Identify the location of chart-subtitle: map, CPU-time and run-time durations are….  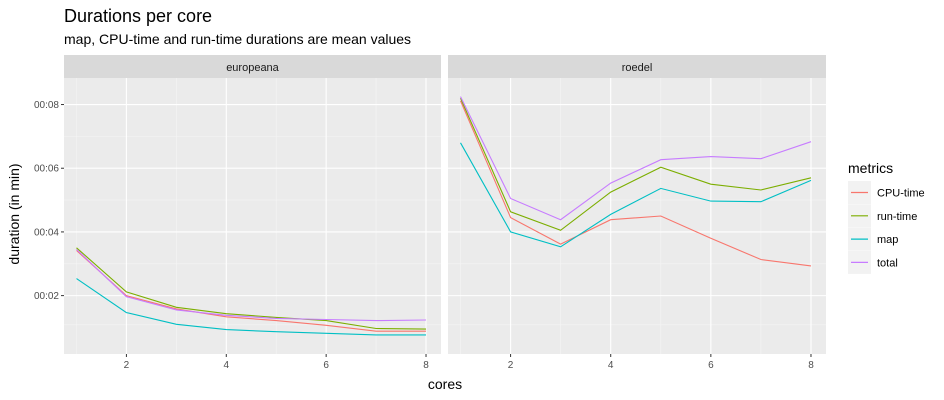
(237, 39).